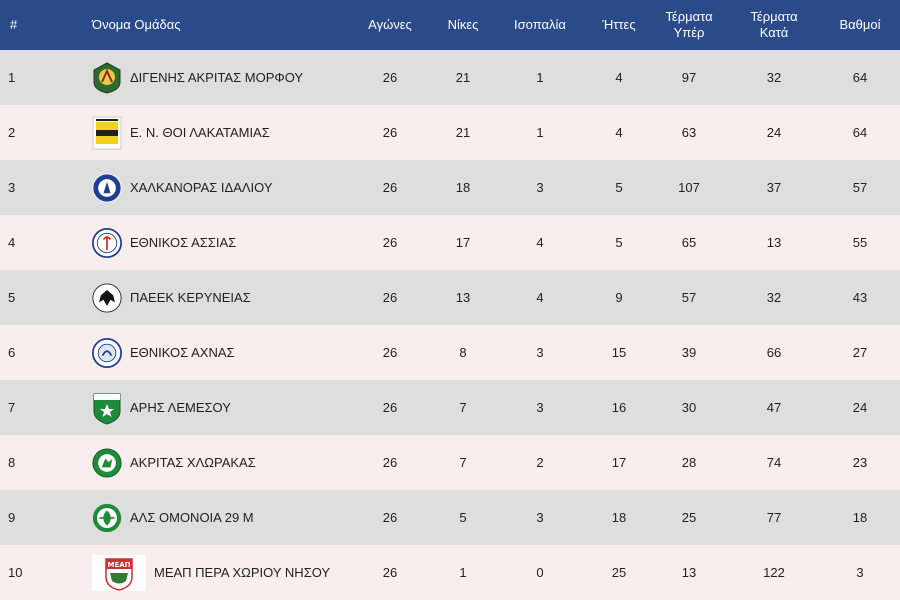  I want to click on losses-cell: 16, so click(619, 407).